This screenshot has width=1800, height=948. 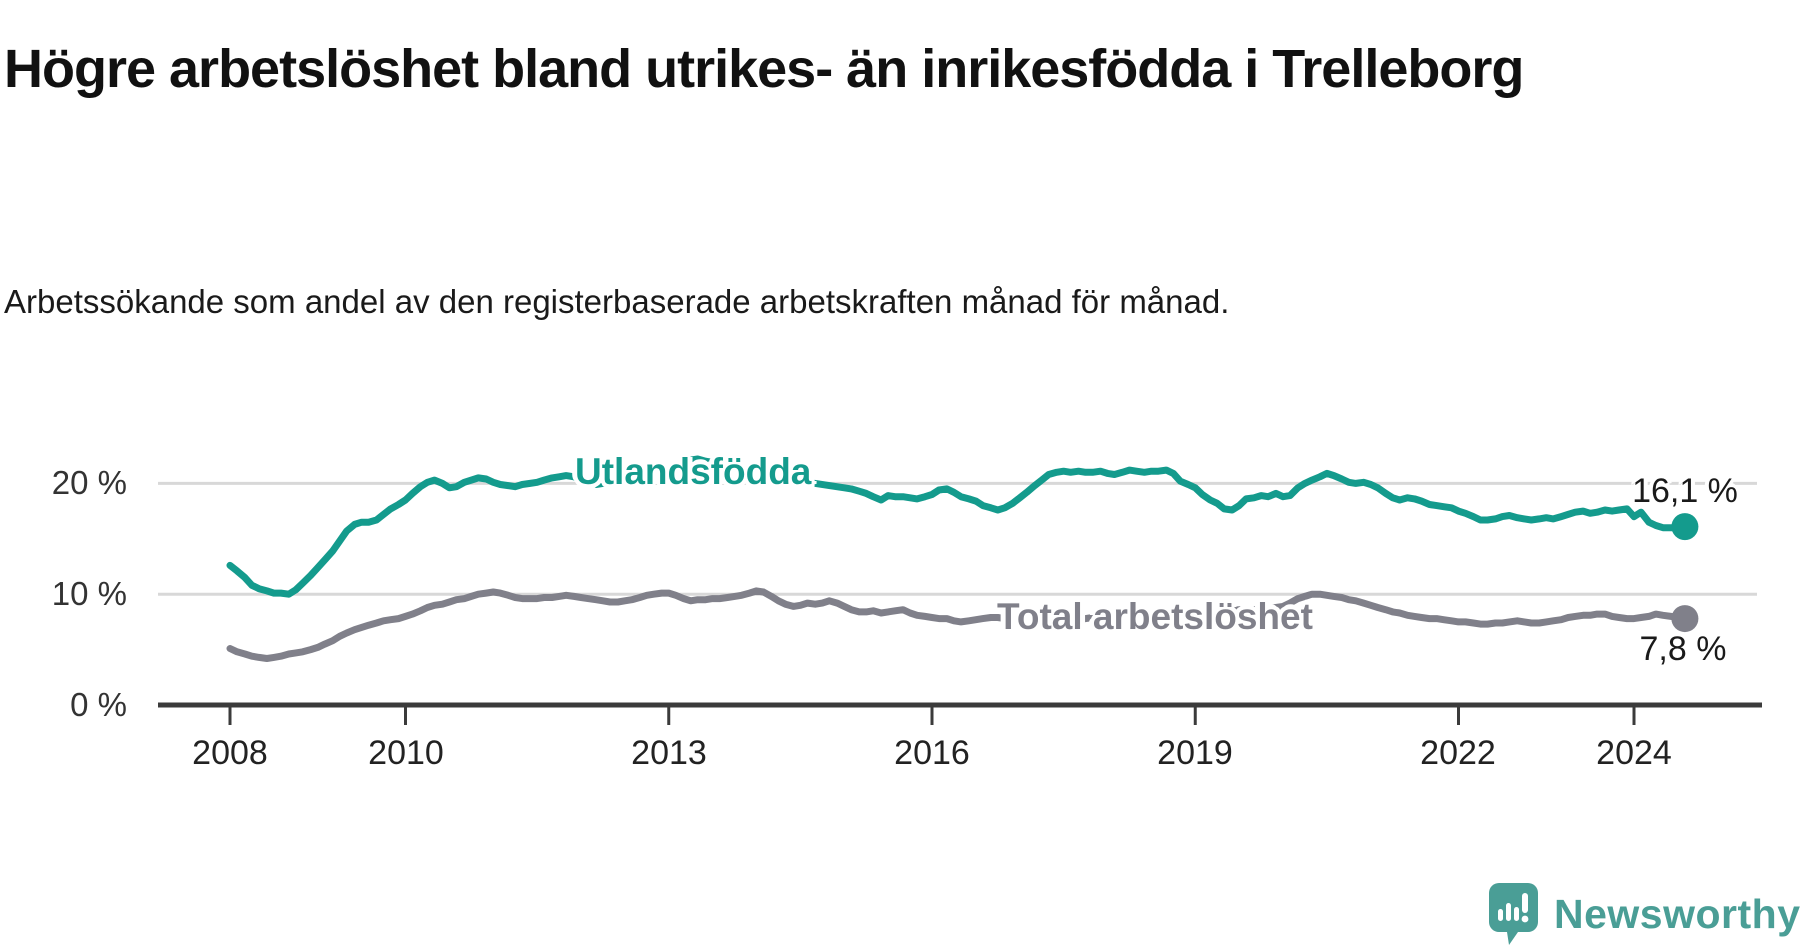 I want to click on x-axis-label-2008: 2008, so click(x=230, y=753).